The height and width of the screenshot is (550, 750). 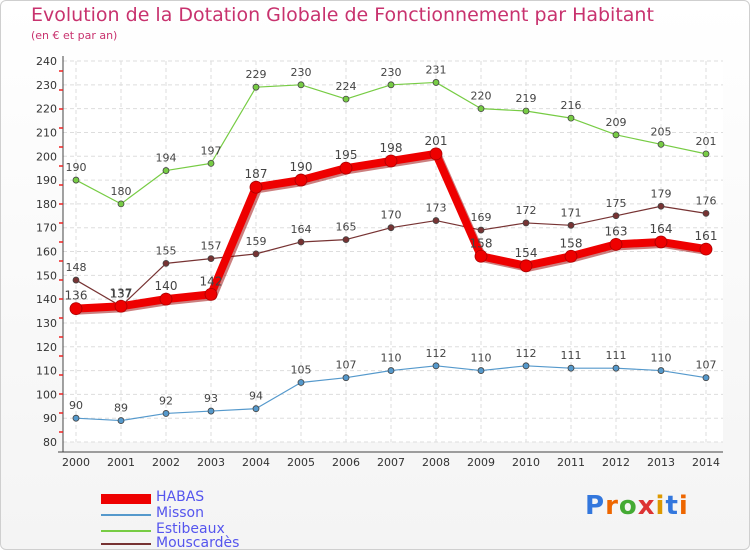 What do you see at coordinates (76, 267) in the screenshot?
I see `data-label-mouscardes: 148` at bounding box center [76, 267].